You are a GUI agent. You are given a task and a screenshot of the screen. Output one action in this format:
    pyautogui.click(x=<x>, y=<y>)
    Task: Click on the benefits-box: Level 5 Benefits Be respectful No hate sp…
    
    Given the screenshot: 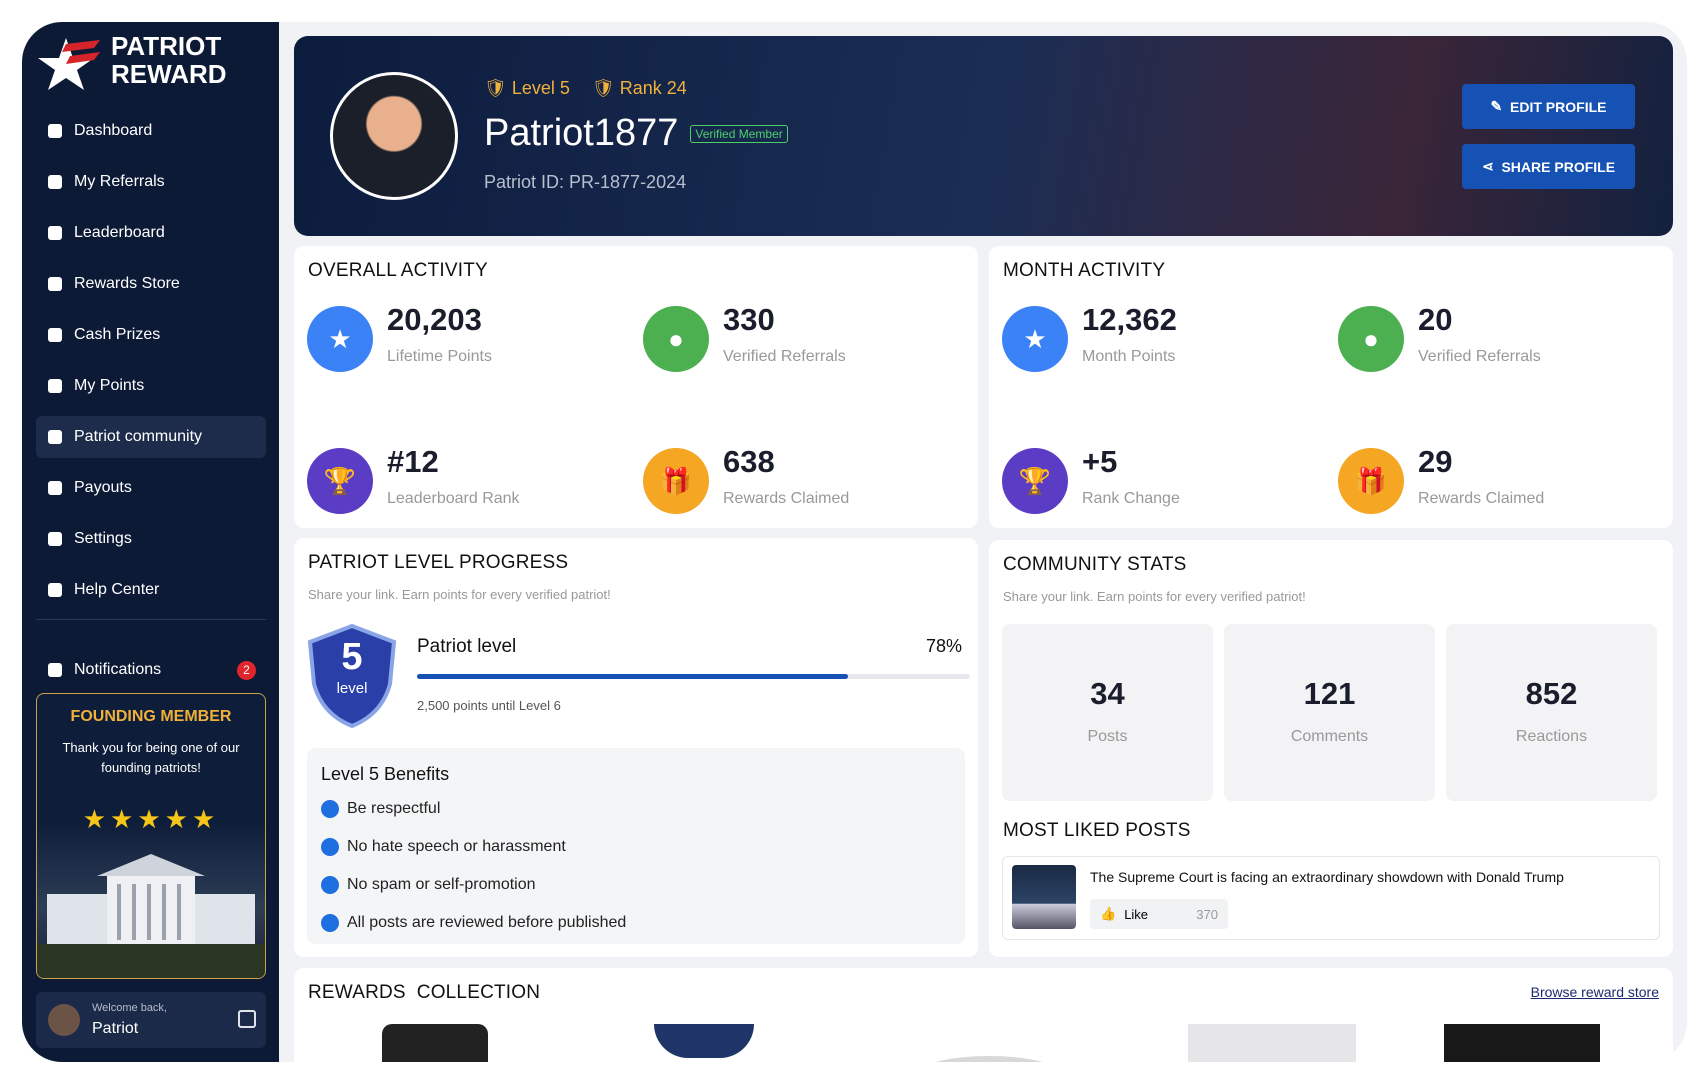 What is the action you would take?
    pyautogui.click(x=636, y=846)
    